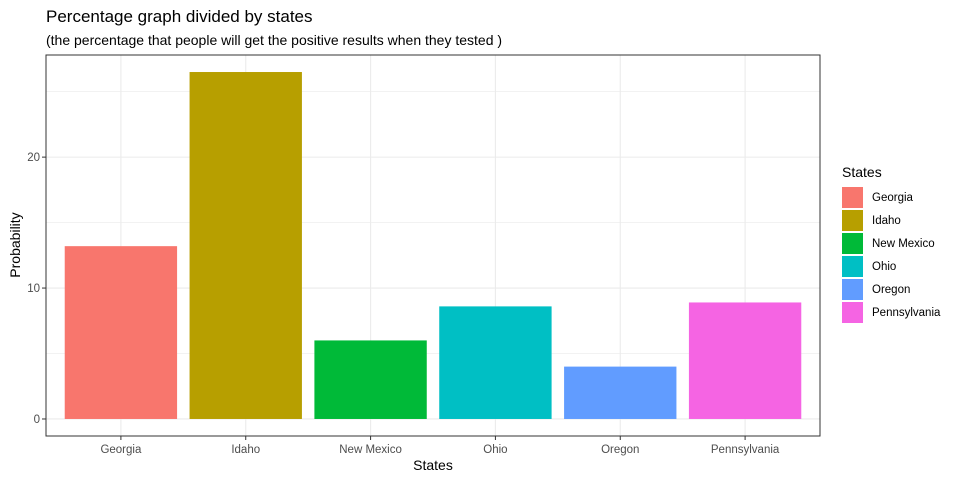 This screenshot has height=480, width=960. Describe the element at coordinates (862, 172) in the screenshot. I see `legend-title: States` at that location.